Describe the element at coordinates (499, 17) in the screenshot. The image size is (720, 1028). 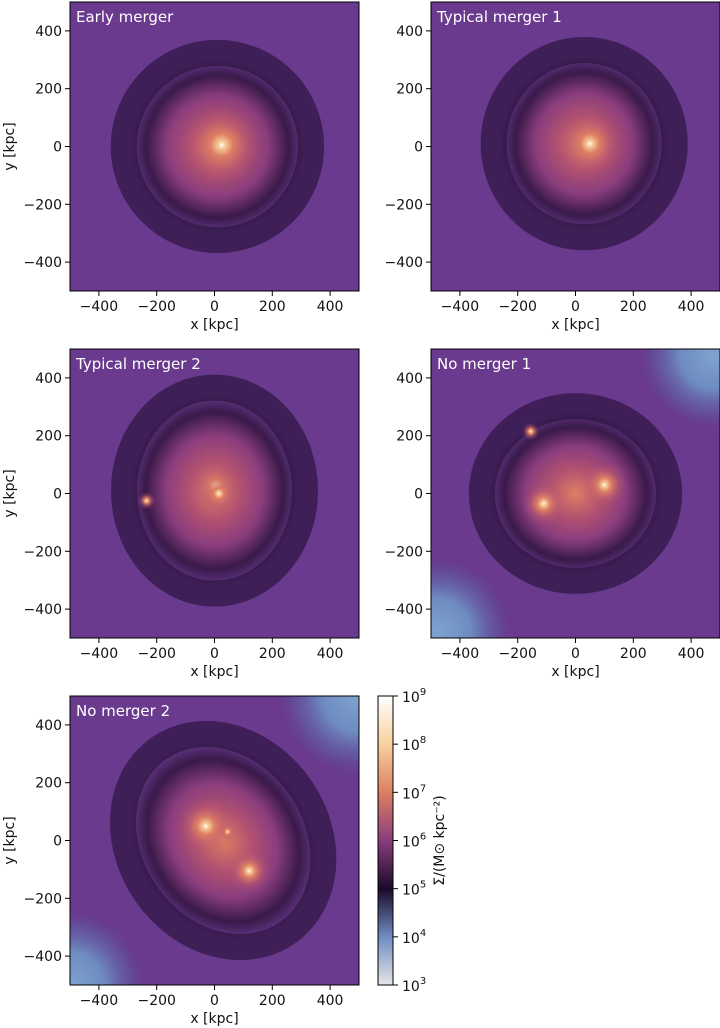
I see `panel-title: Typical merger 1` at that location.